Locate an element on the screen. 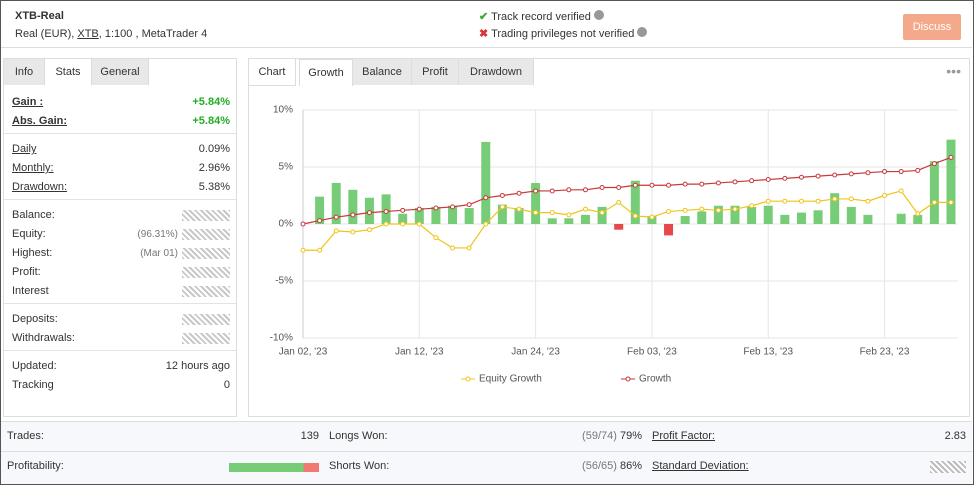 The image size is (974, 485). account-title: XTB-Real is located at coordinates (39, 16).